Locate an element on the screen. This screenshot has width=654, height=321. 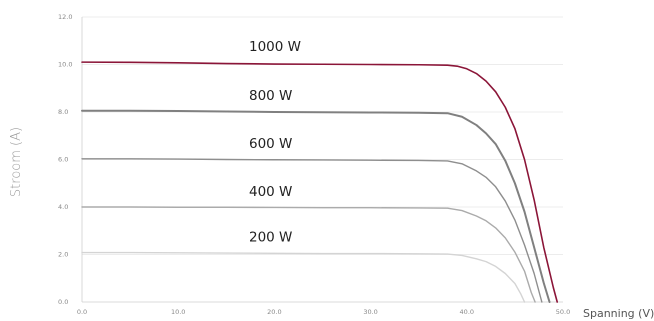
series-label-layer: 1000 W 800 W 600 W 400 W 200 W is located at coordinates (275, 142).